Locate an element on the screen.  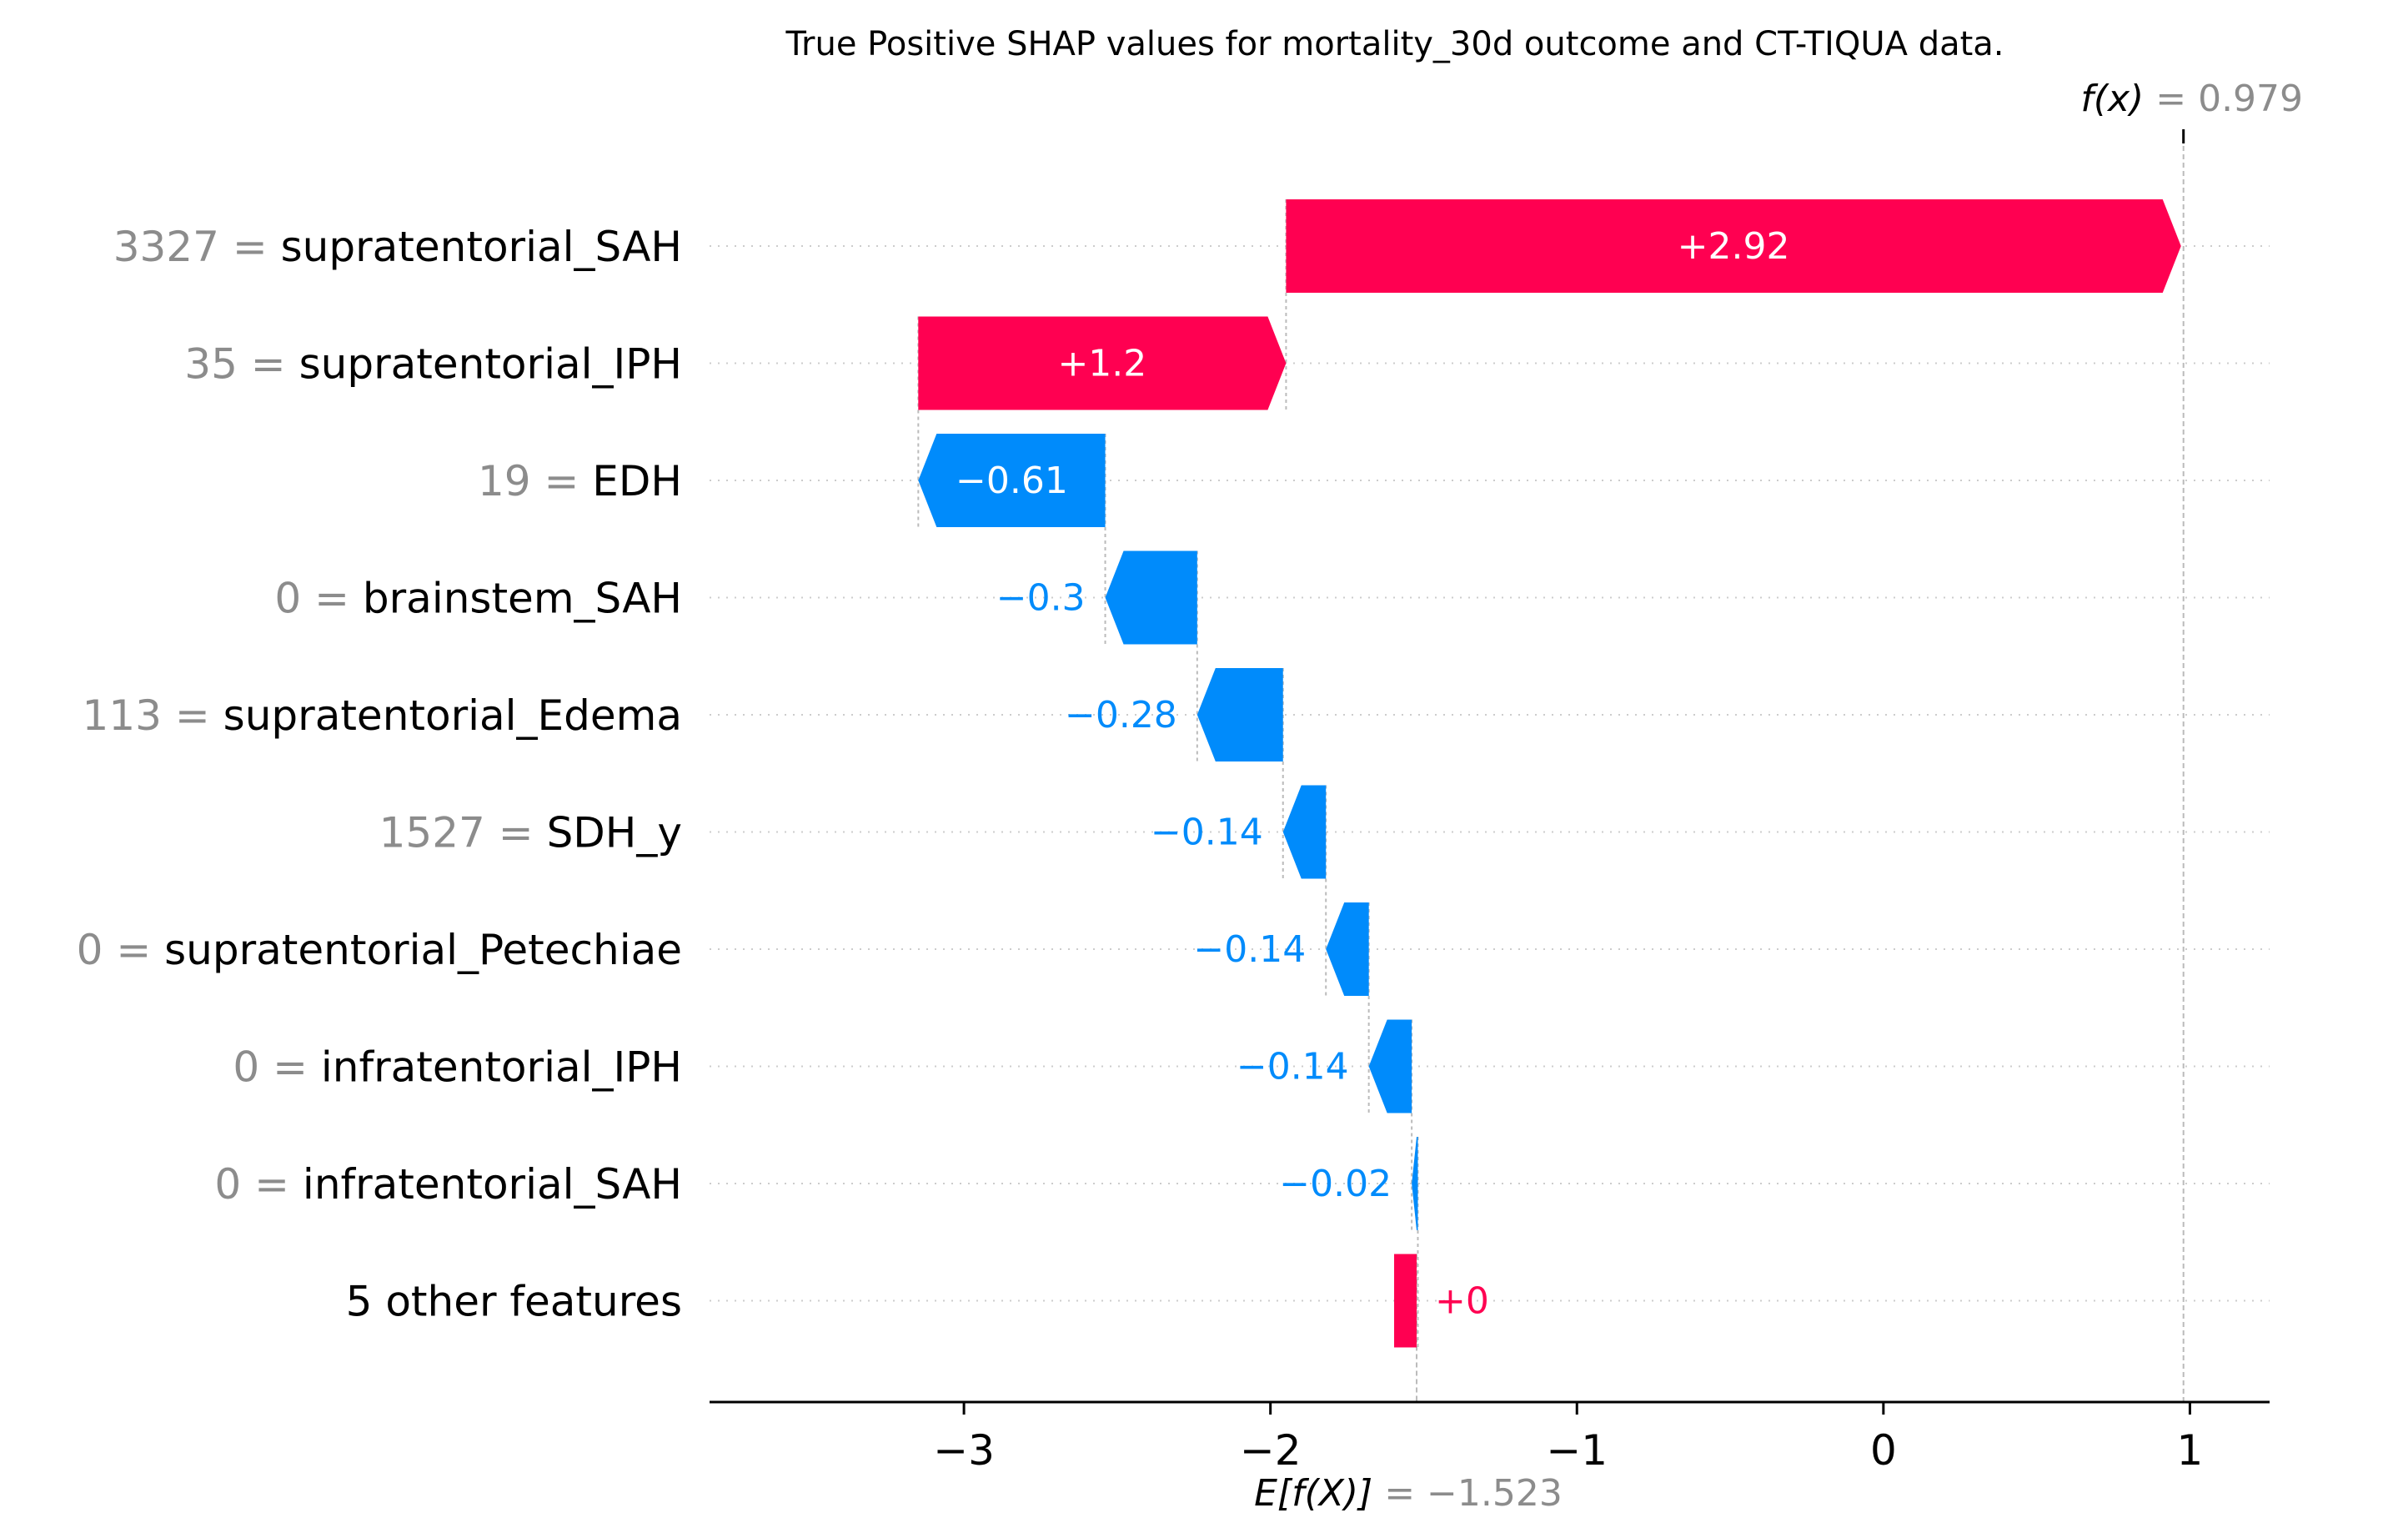
feature-name: brainstem_SAH is located at coordinates (522, 599).